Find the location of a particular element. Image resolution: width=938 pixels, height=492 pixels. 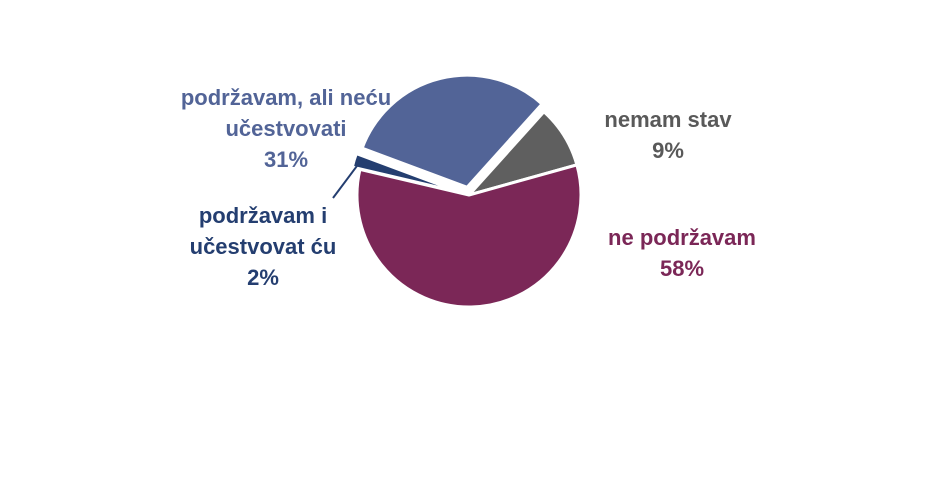

slice-value-label: 31% is located at coordinates (286, 159).